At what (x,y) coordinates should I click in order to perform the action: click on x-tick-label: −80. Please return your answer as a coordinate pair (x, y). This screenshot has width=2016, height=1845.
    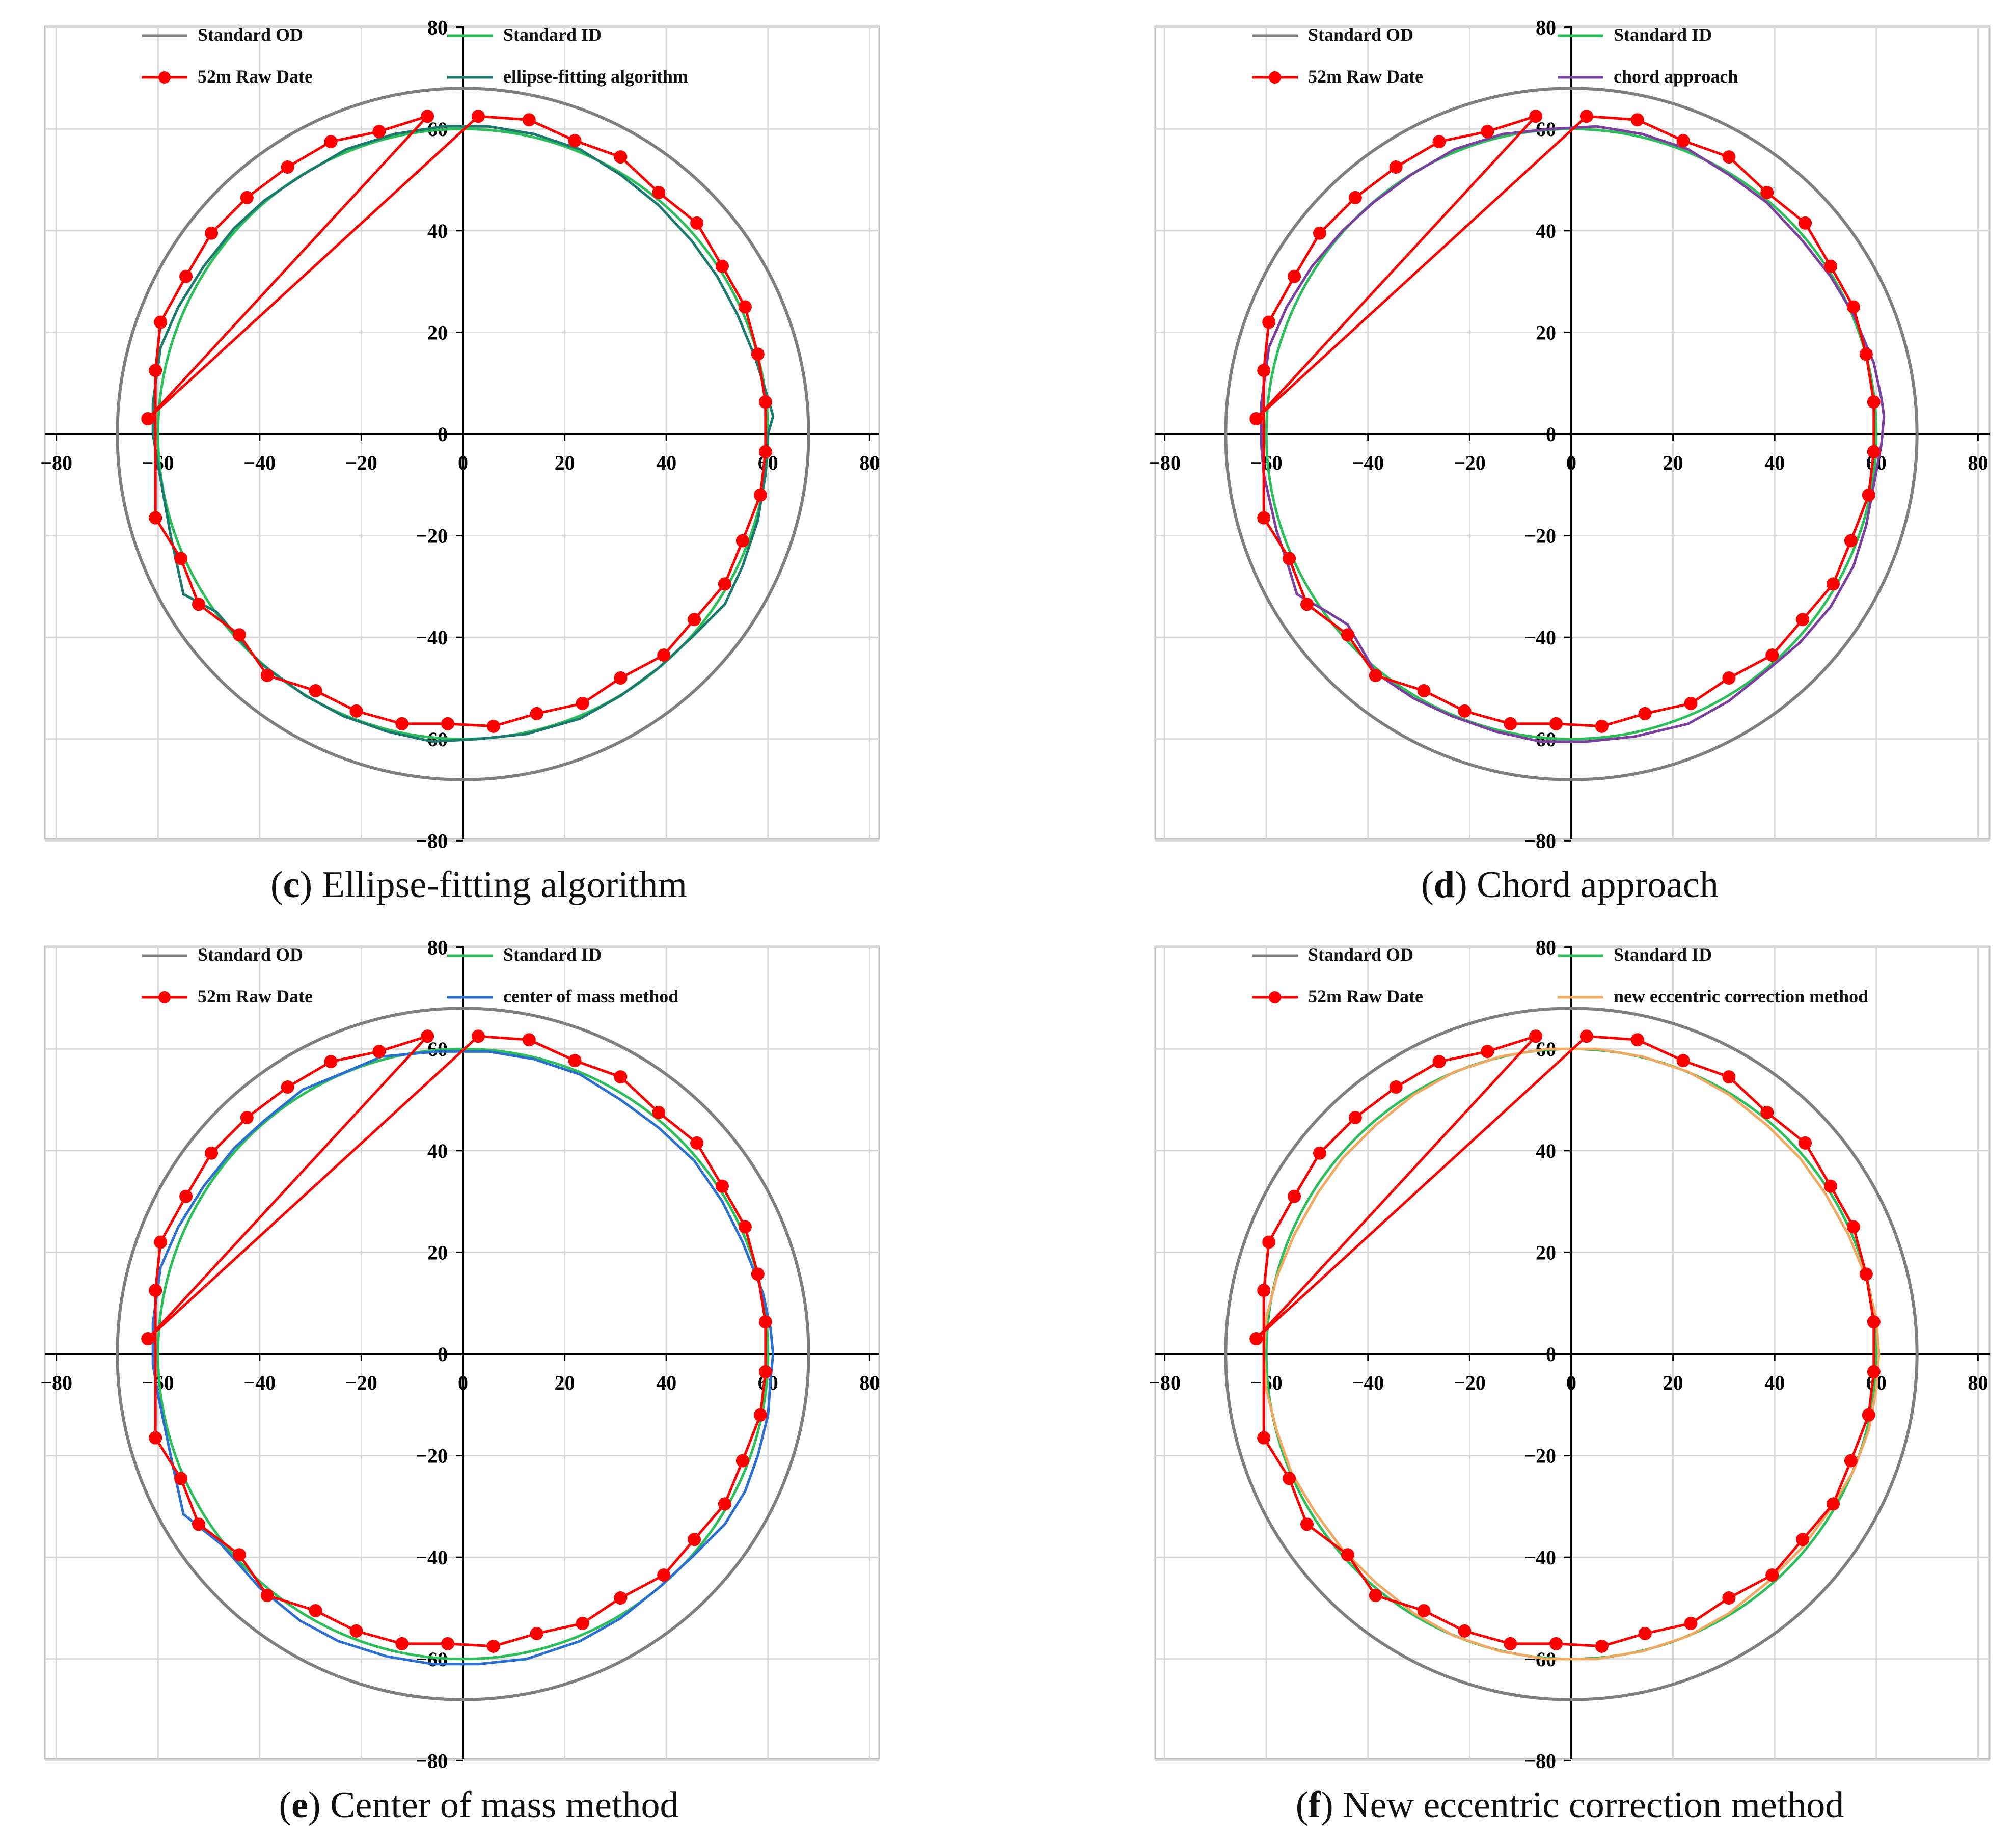
    Looking at the image, I should click on (1165, 463).